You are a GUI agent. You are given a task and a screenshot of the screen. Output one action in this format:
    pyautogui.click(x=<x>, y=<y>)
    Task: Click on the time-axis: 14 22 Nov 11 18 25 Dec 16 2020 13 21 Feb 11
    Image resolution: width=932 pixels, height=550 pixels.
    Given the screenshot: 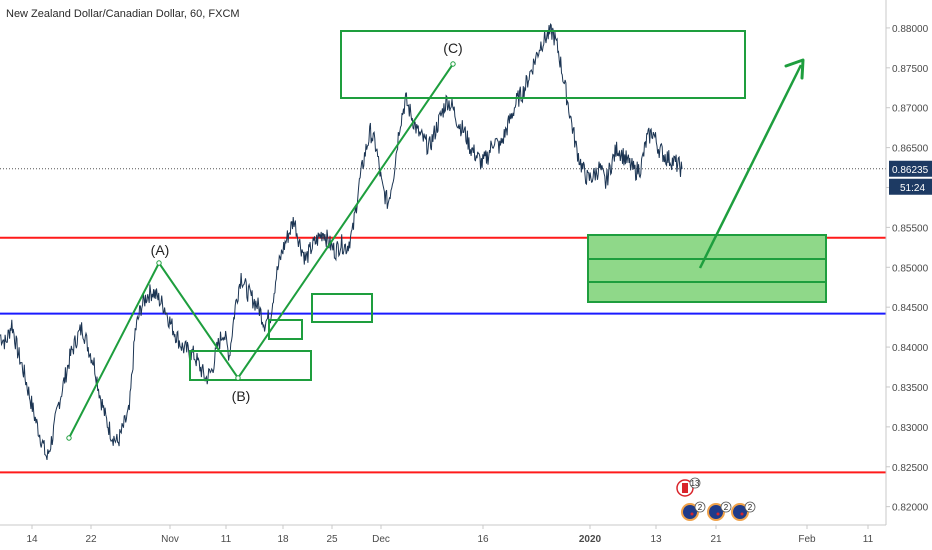 What is the action you would take?
    pyautogui.click(x=450, y=535)
    